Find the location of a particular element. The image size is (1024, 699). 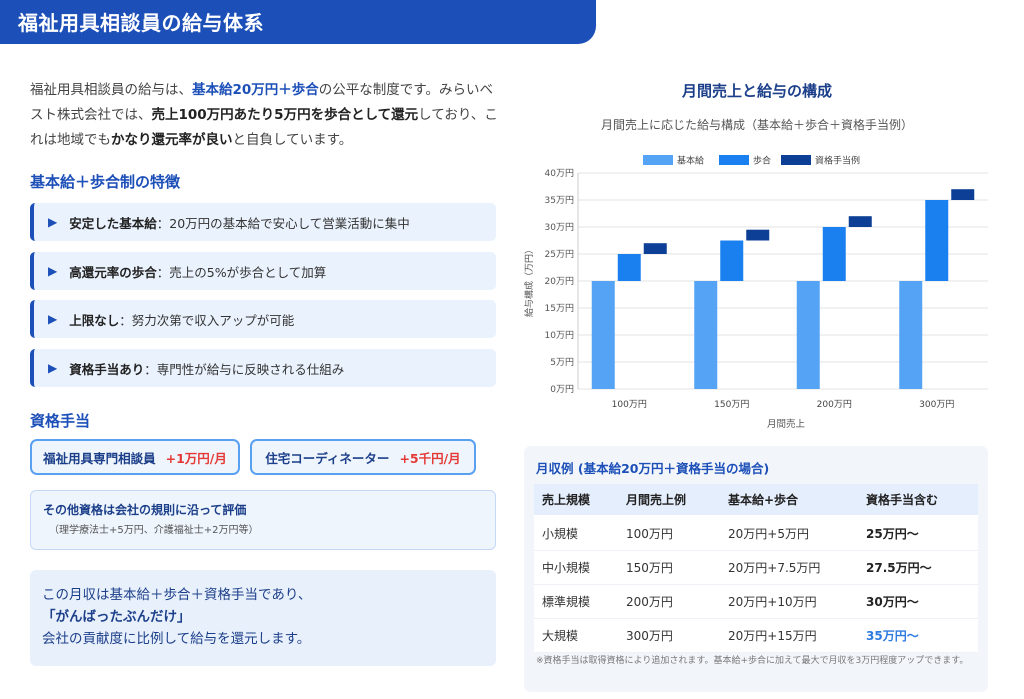

x-tick-label: 100万円 is located at coordinates (629, 404).